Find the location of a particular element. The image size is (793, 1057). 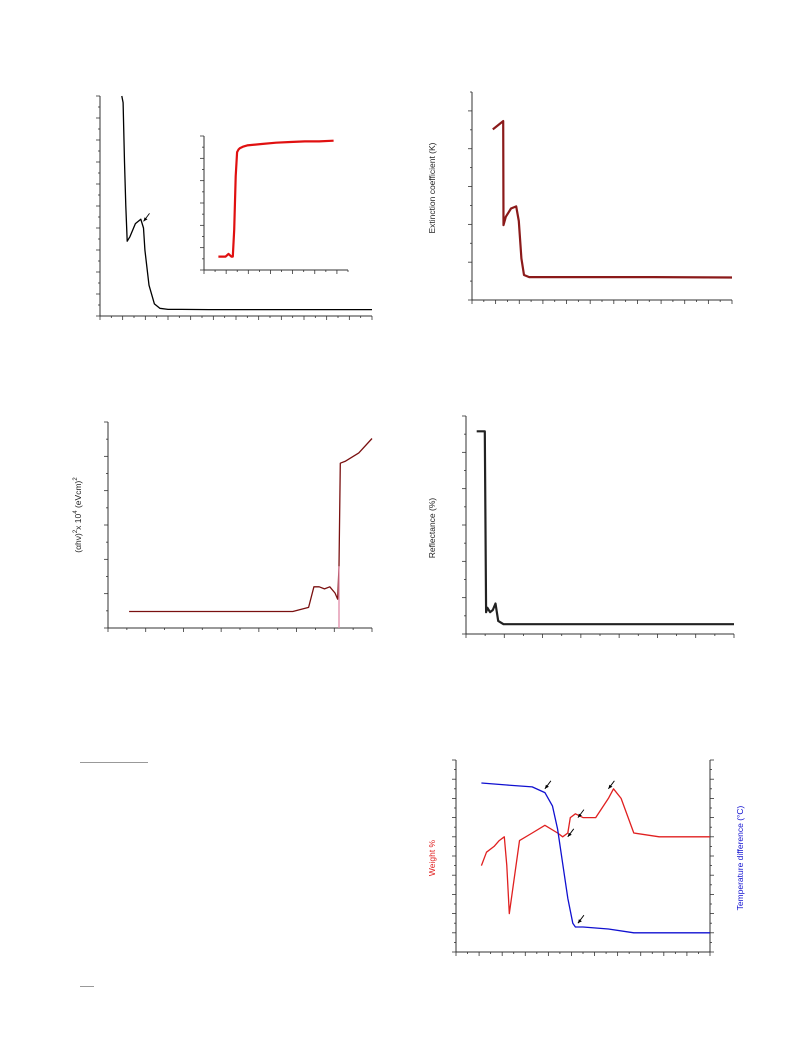

absorbance-chart is located at coordinates (234, 206).